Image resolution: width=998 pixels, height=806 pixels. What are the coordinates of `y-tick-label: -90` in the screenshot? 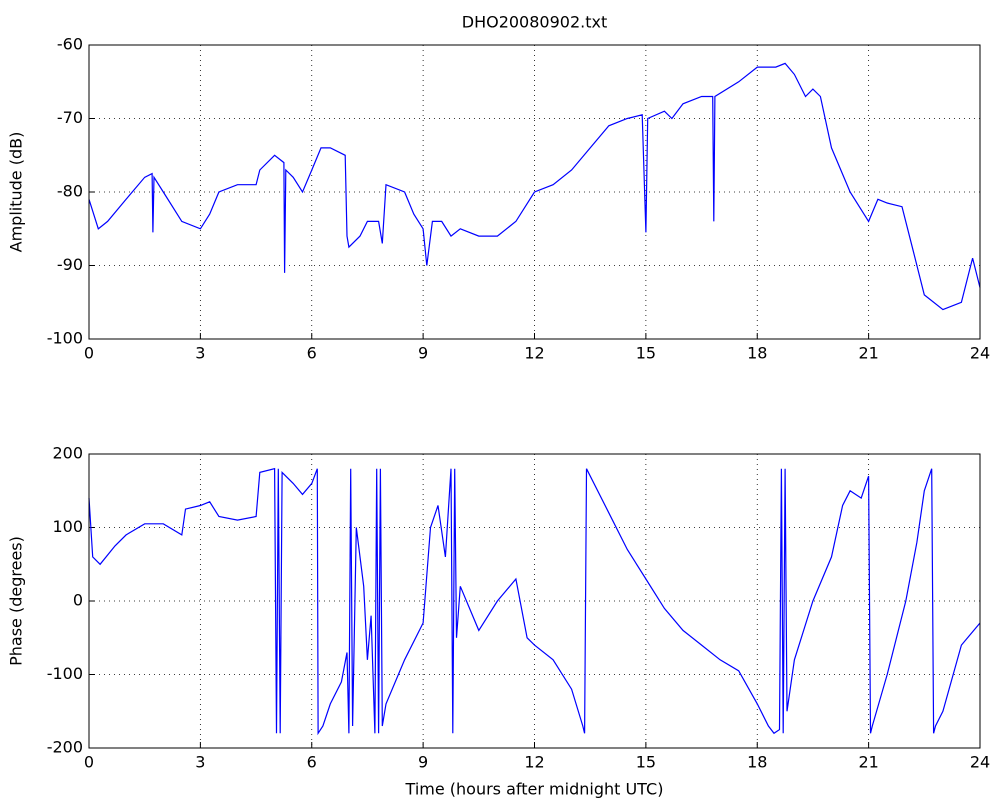 It's located at (70, 264).